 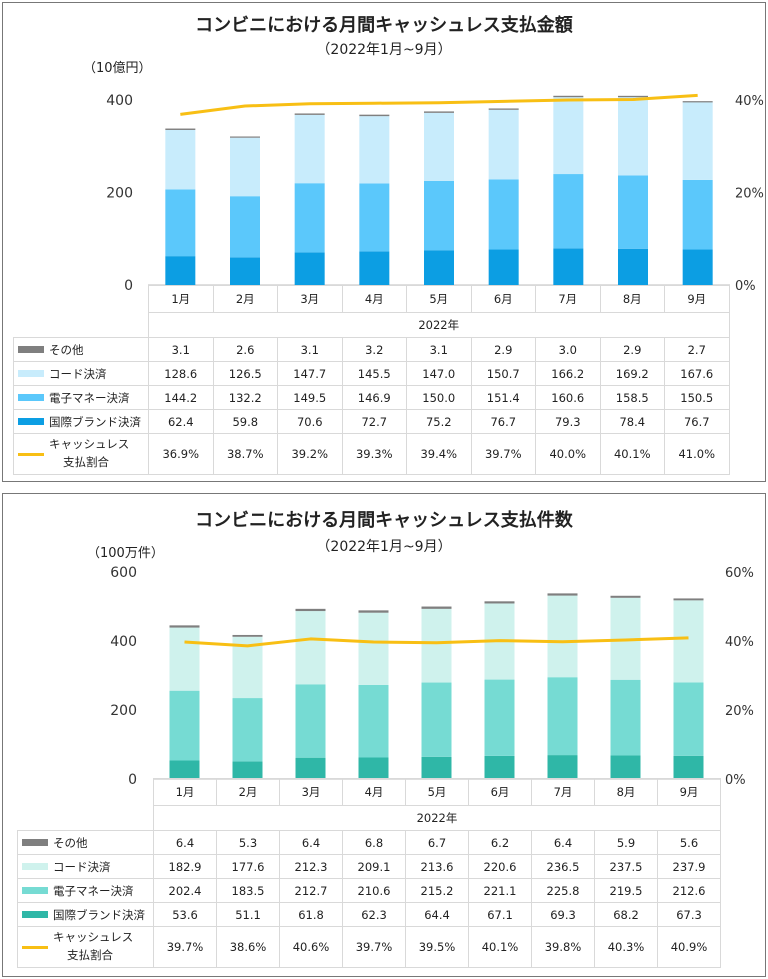 I want to click on table-cell: 67.3, so click(x=689, y=914).